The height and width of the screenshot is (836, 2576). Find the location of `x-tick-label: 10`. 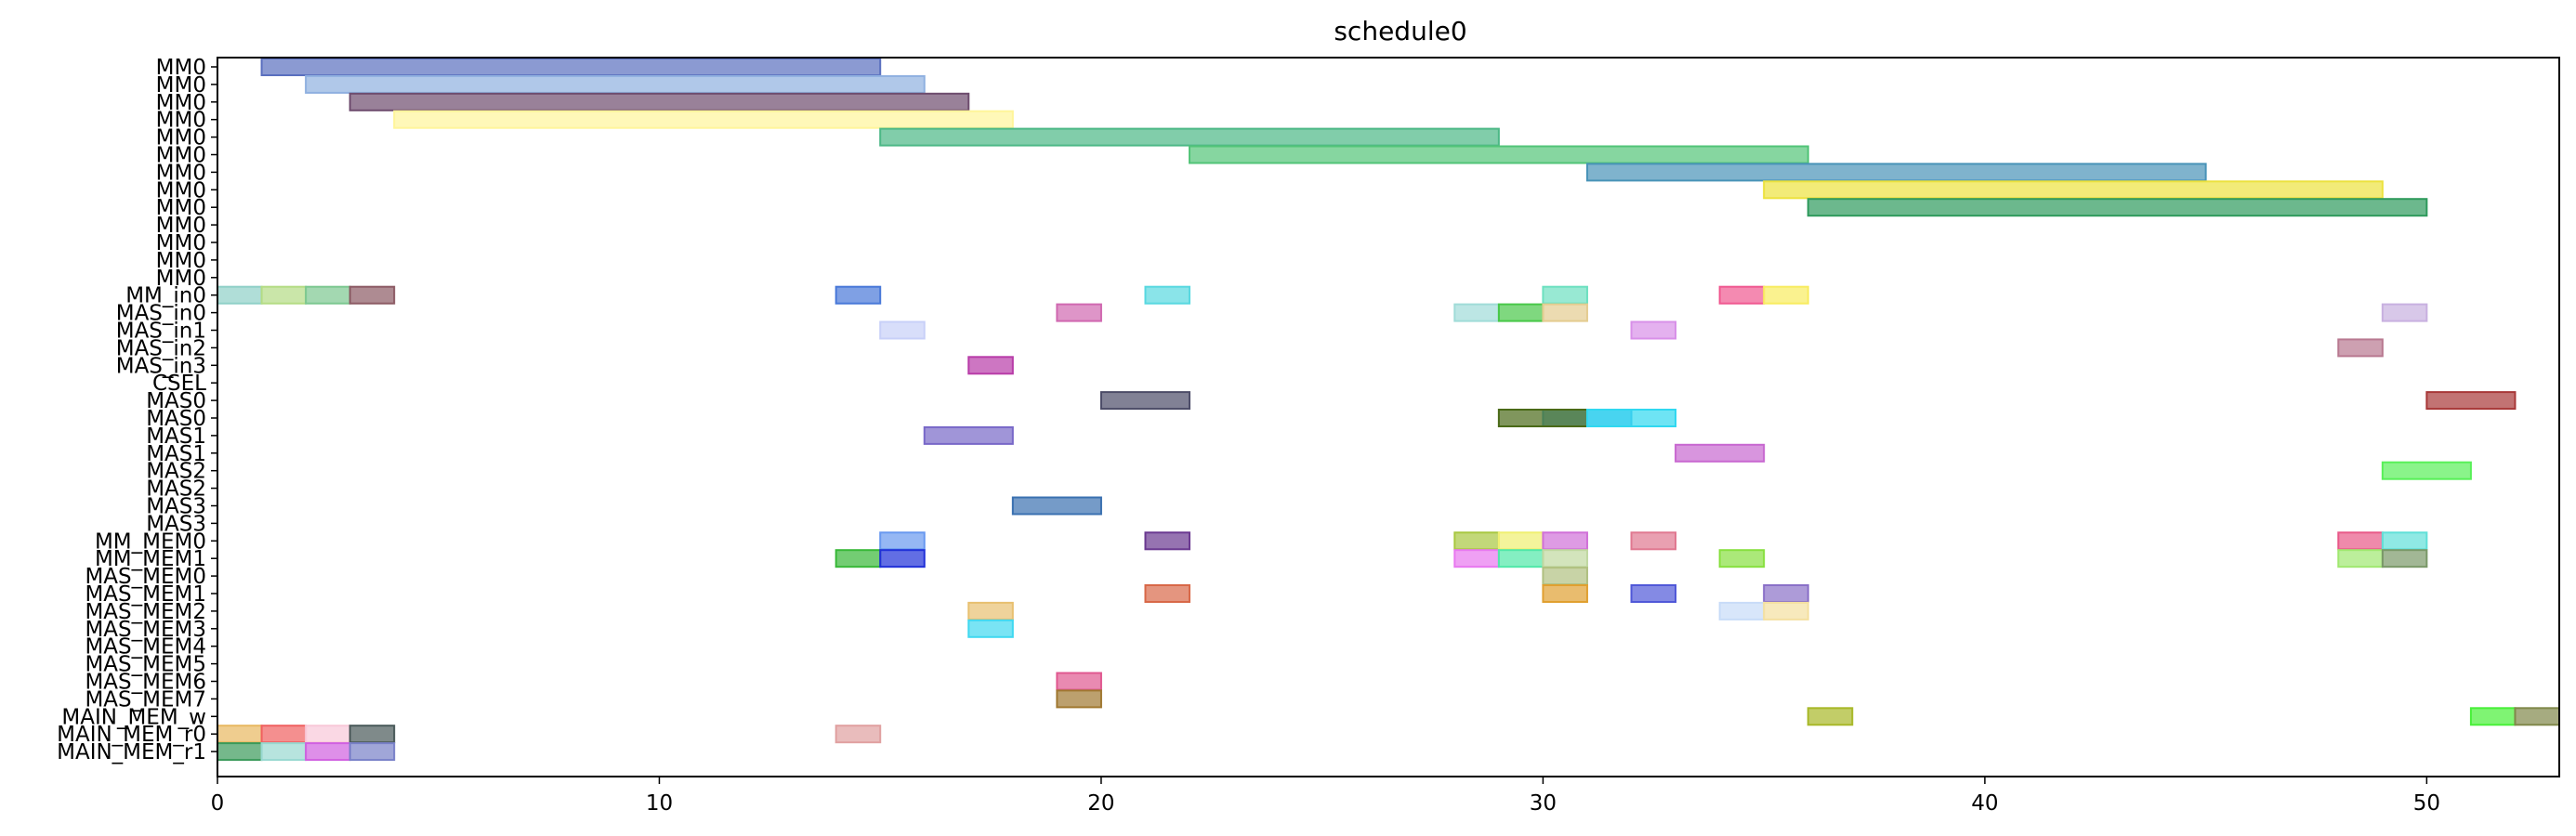

x-tick-label: 10 is located at coordinates (659, 803).